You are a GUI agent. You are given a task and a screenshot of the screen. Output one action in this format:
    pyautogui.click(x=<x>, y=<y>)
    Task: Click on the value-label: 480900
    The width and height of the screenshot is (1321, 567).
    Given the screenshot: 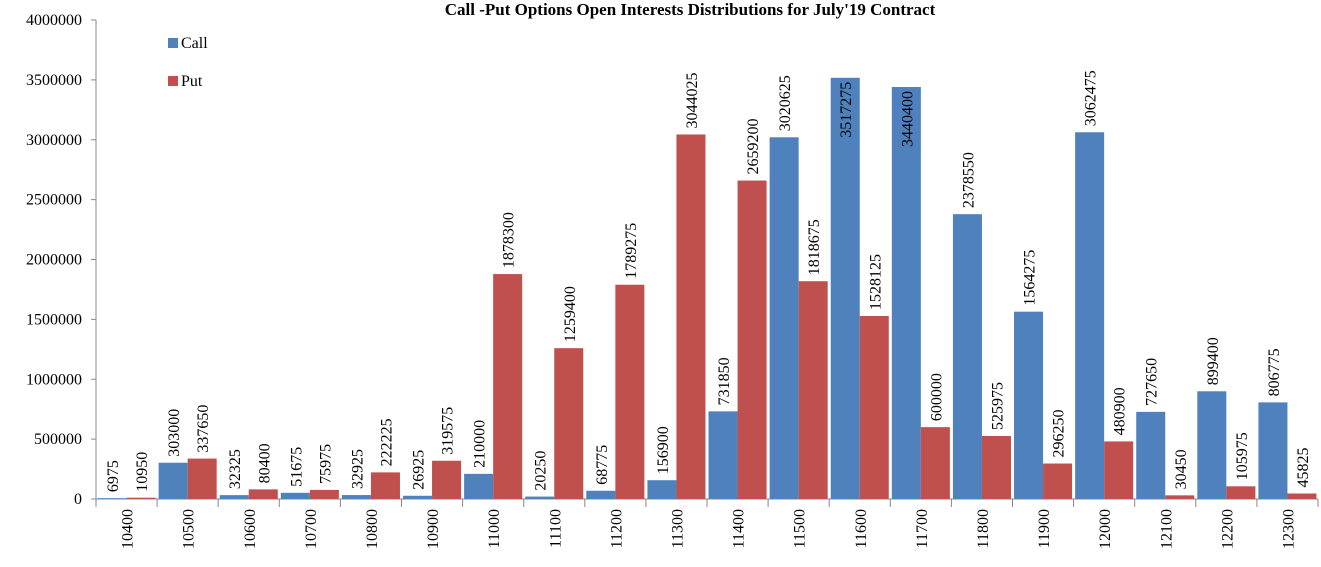 What is the action you would take?
    pyautogui.click(x=1120, y=411)
    